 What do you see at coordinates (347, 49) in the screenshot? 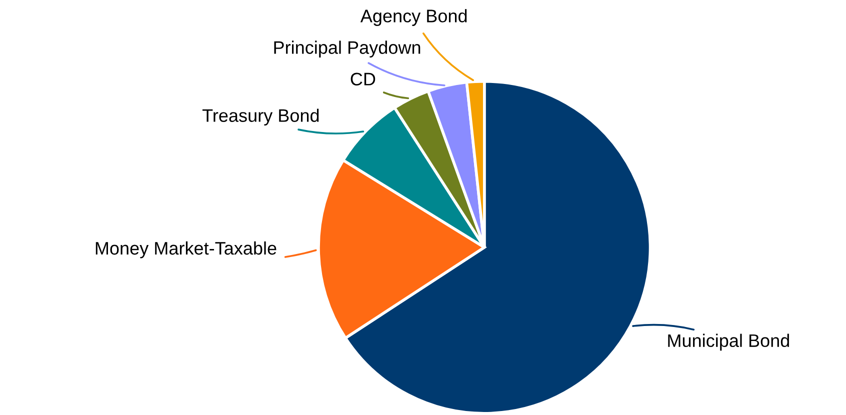
I see `slice-label: Principal Paydown` at bounding box center [347, 49].